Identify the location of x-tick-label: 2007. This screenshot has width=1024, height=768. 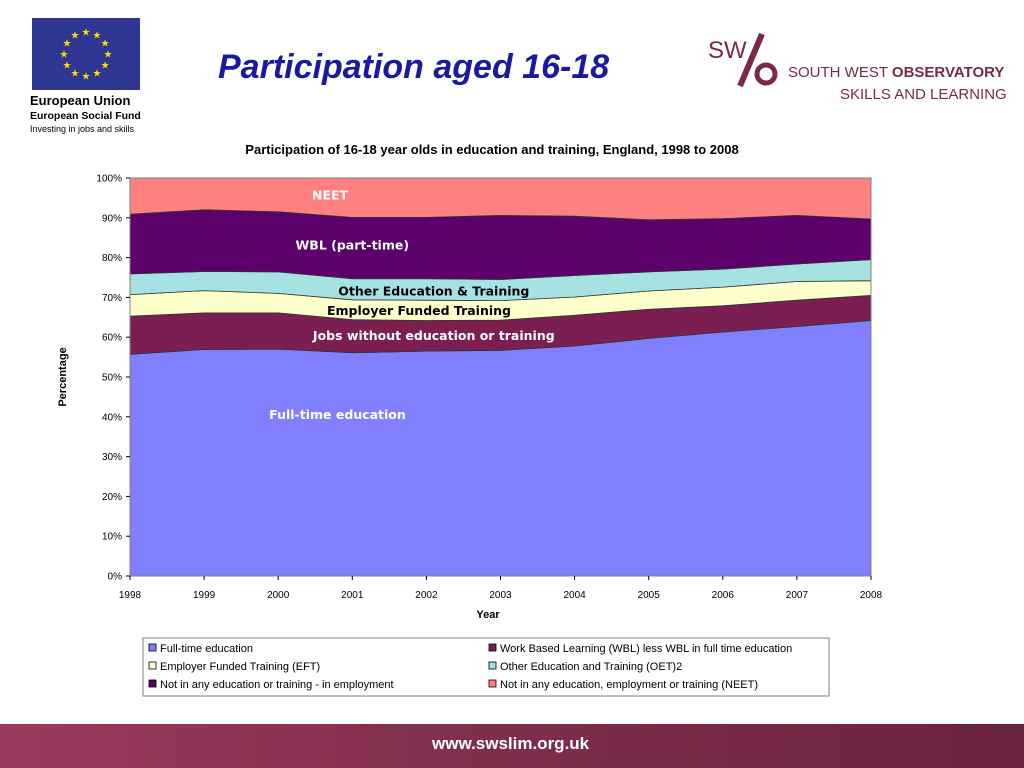
(797, 595).